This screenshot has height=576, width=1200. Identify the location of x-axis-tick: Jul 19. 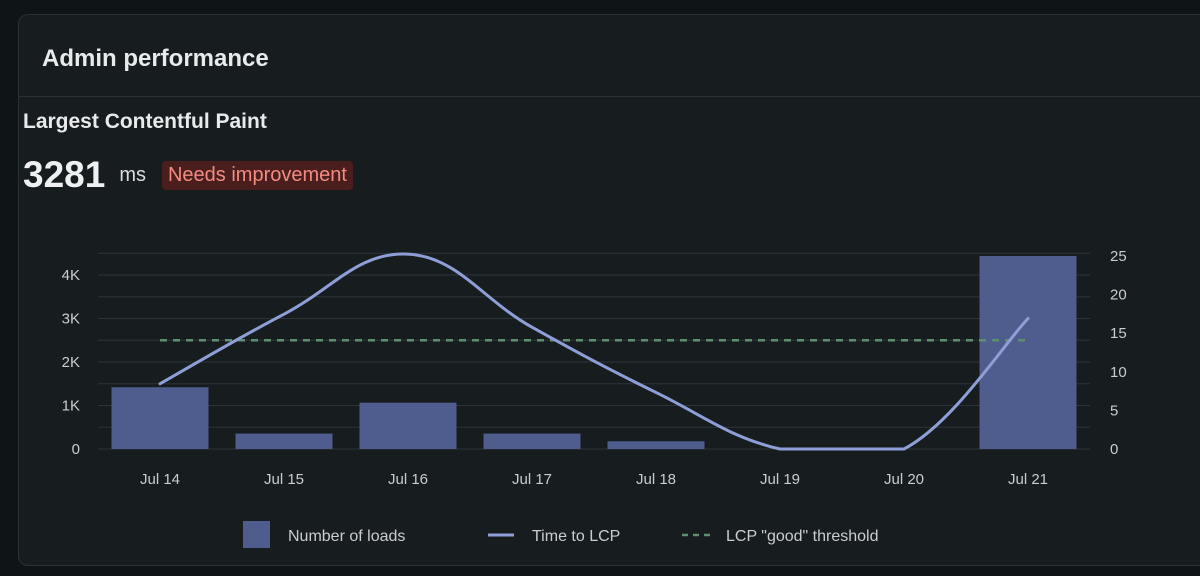
(780, 479).